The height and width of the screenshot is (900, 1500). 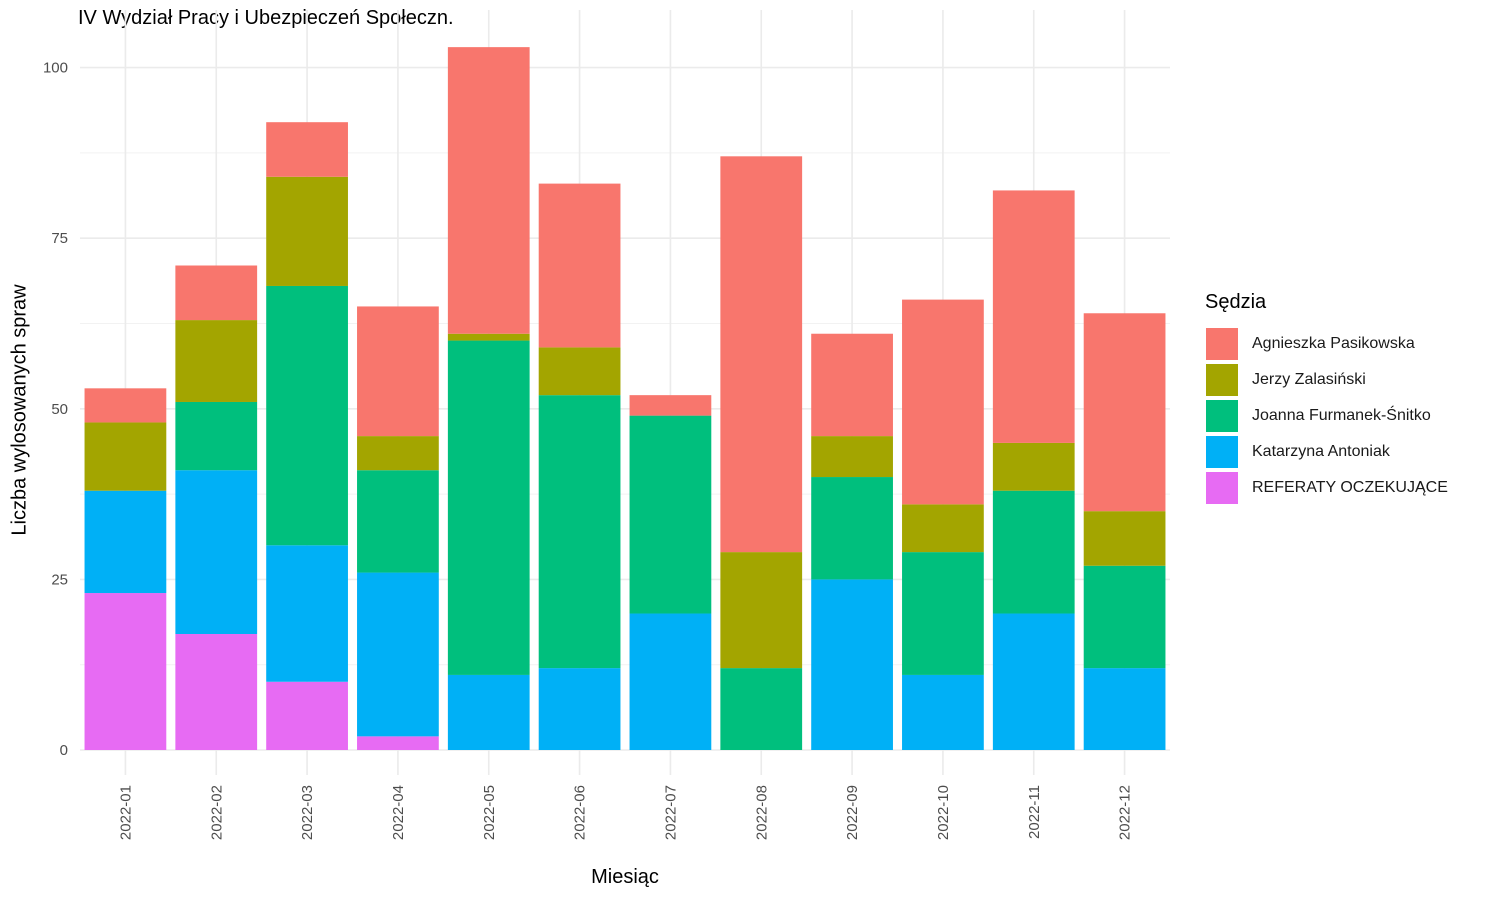 I want to click on legend-label: REFERATY OCZEKUJĄCE, so click(x=1350, y=487).